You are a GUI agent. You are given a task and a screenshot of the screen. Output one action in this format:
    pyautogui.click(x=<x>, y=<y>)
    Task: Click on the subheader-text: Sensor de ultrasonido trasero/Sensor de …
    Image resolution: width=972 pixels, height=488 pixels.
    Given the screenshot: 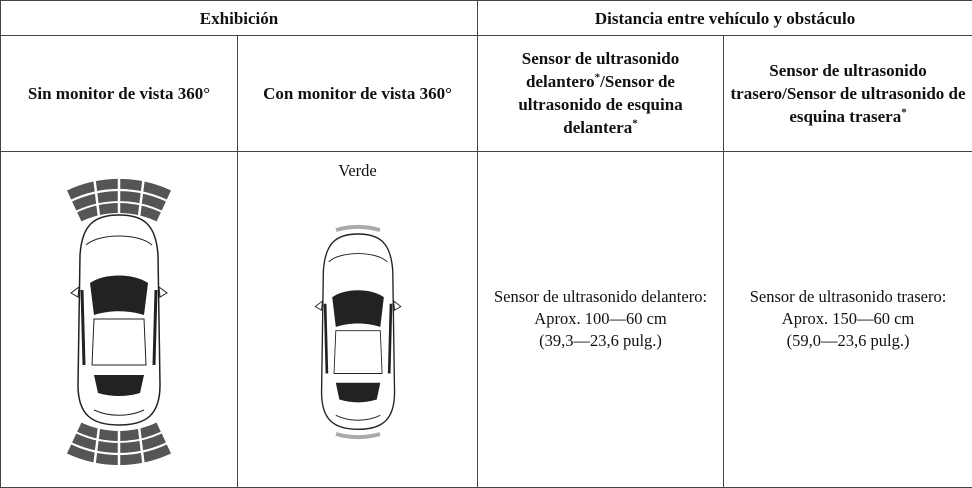 What is the action you would take?
    pyautogui.click(x=848, y=93)
    